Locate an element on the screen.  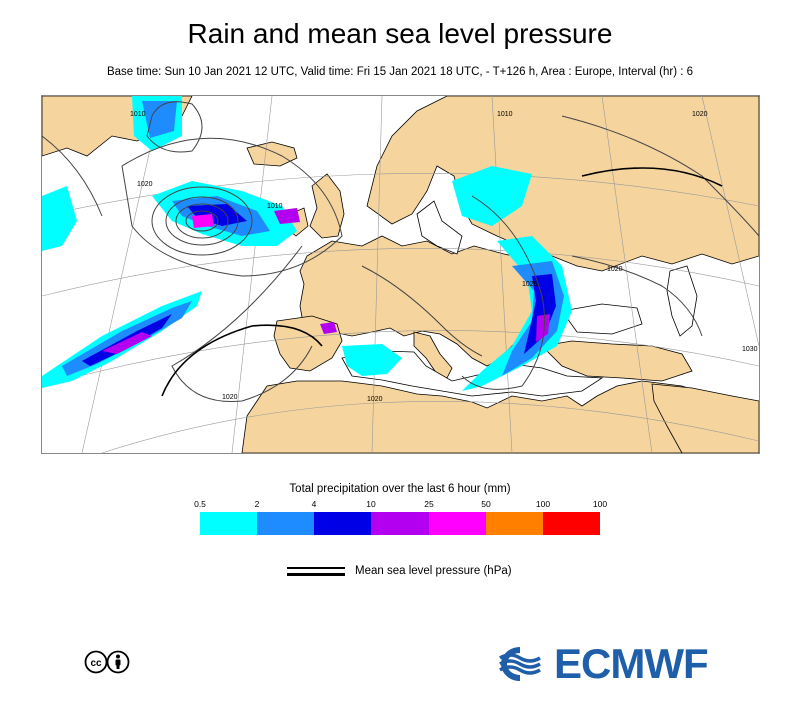
msl-legend-label: Mean sea level pressure (hPa) is located at coordinates (433, 571).